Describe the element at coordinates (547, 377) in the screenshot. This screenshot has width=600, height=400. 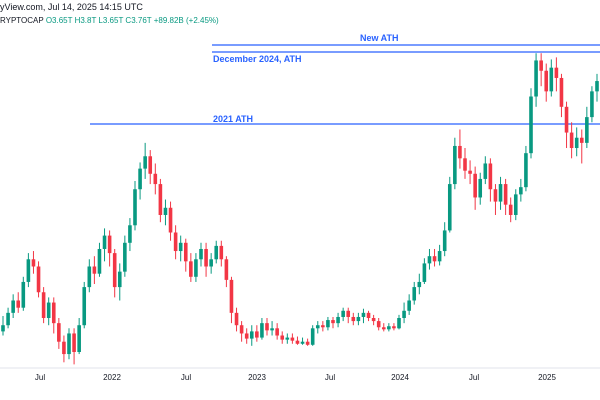
I see `x-tick-label: 2025` at that location.